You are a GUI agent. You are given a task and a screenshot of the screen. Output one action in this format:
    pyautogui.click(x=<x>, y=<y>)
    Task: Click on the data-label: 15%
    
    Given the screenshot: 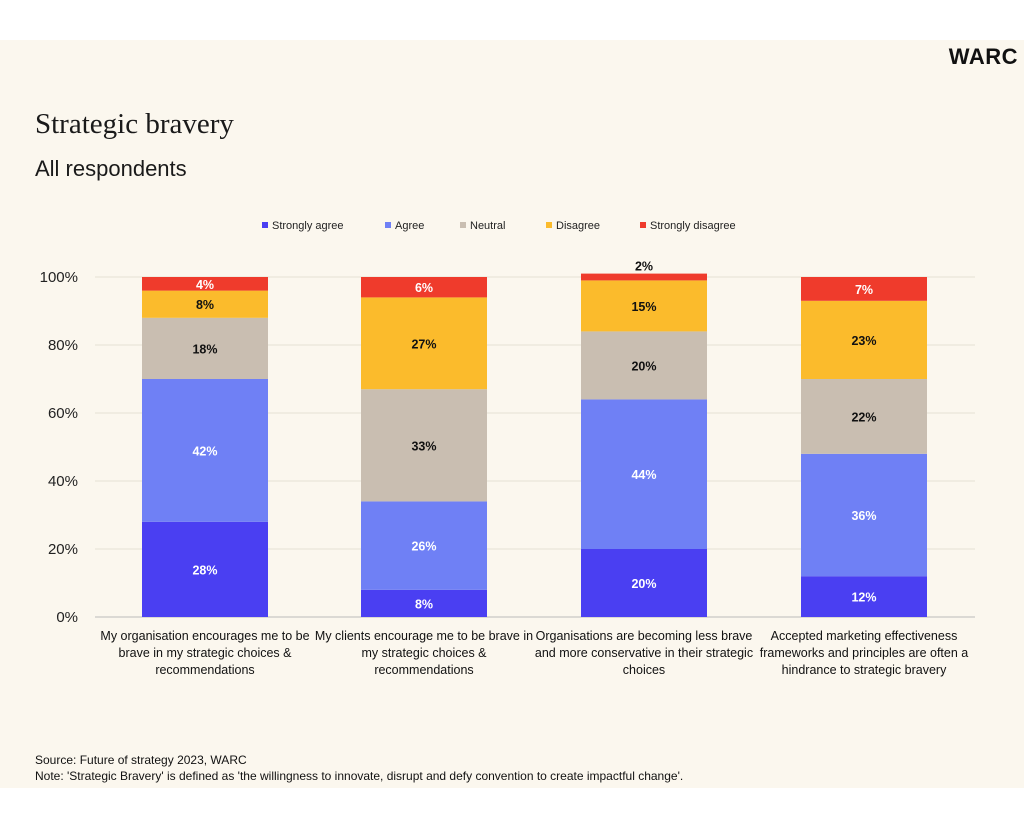 What is the action you would take?
    pyautogui.click(x=643, y=307)
    